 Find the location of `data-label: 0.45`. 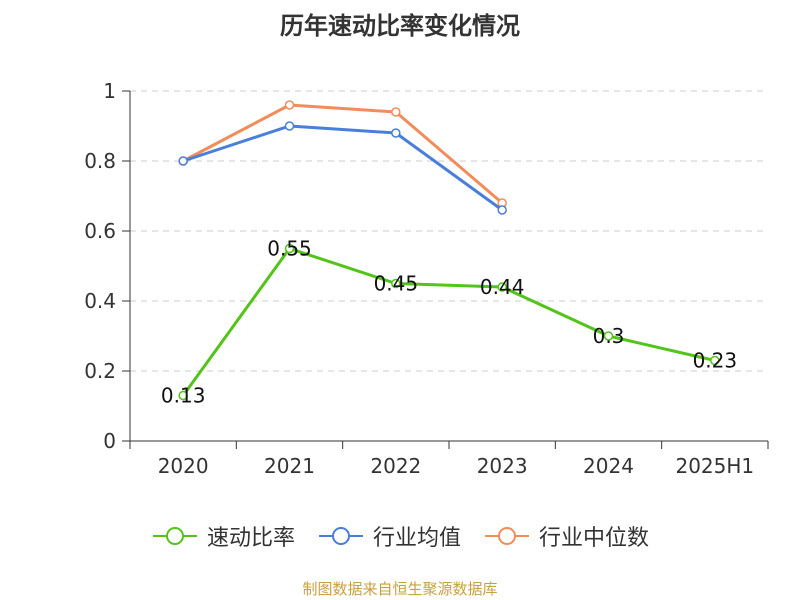

data-label: 0.45 is located at coordinates (396, 284).